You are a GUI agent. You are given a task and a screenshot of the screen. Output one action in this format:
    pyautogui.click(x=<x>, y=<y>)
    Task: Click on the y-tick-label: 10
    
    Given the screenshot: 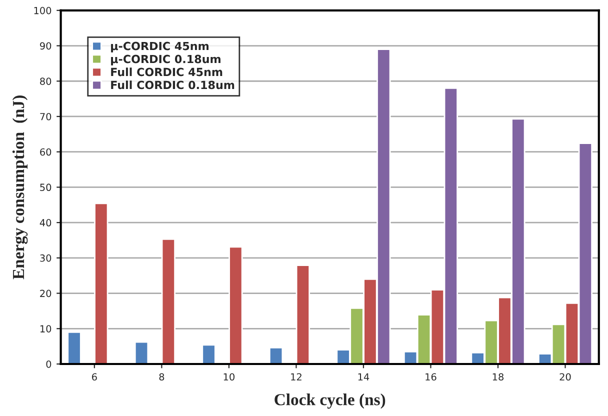 What is the action you would take?
    pyautogui.click(x=46, y=328)
    